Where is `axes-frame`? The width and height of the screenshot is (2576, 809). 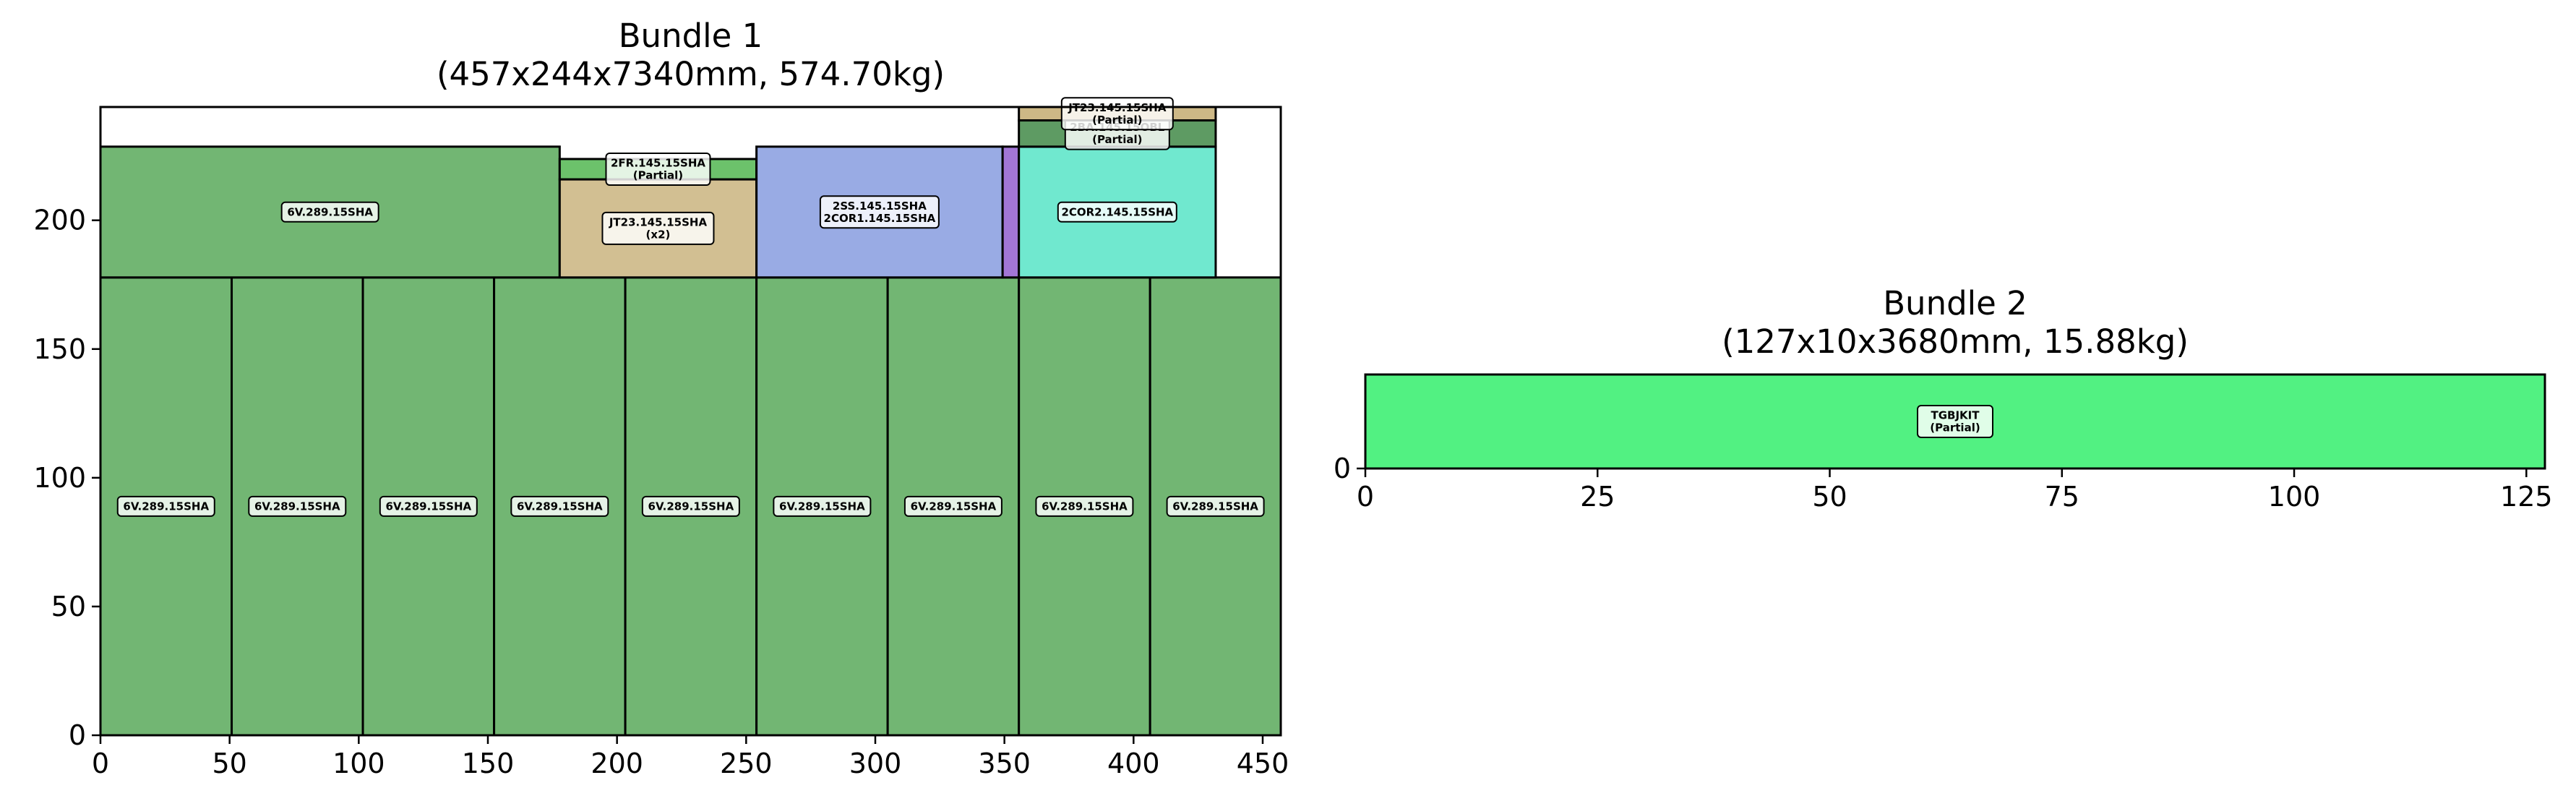
axes-frame is located at coordinates (1955, 422).